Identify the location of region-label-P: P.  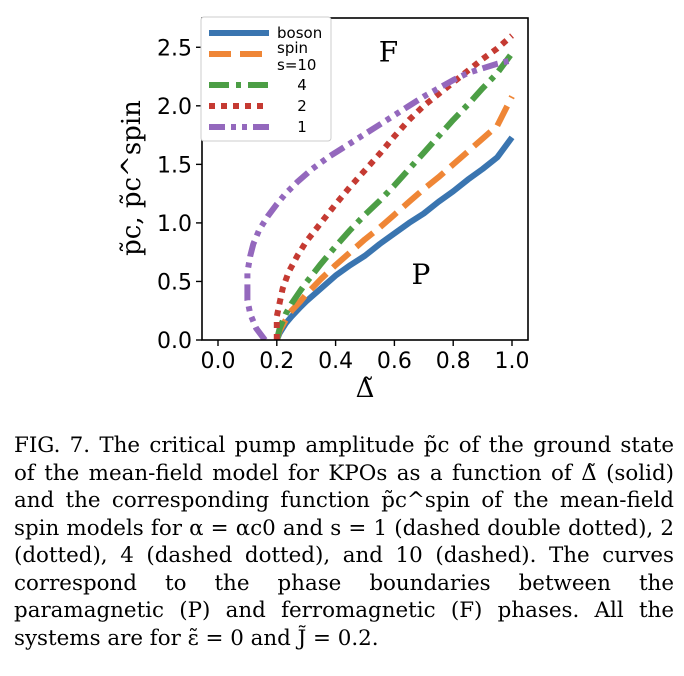
(420, 274).